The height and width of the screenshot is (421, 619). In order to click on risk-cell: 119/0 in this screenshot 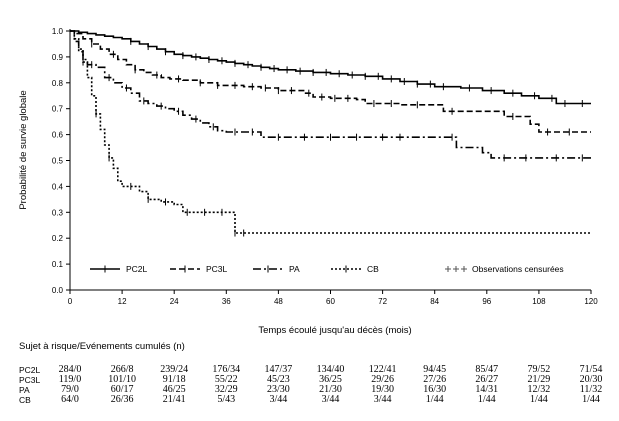, I will do `click(70, 379)`.